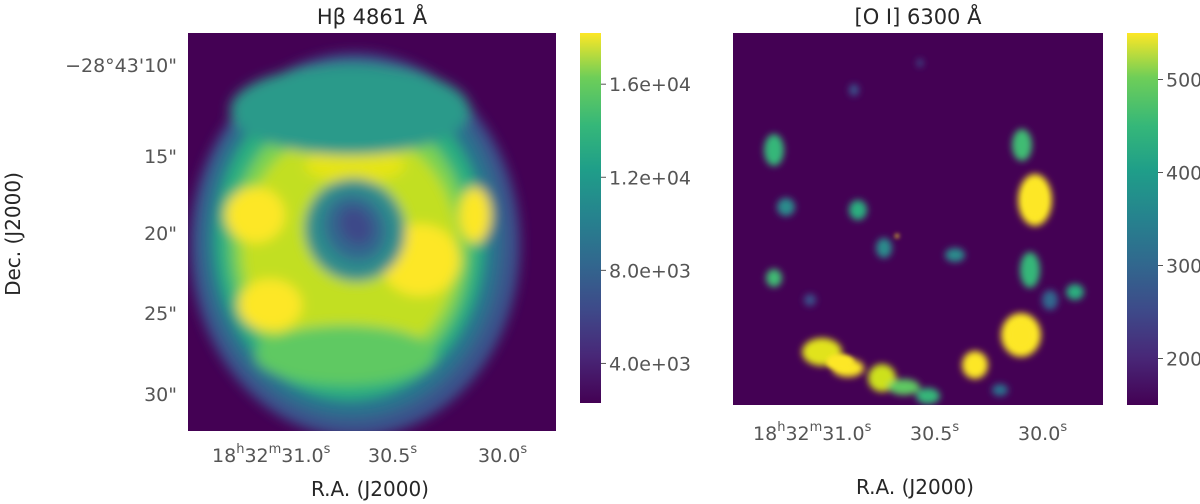  I want to click on hbeta-x-axis: 18h32m31.0s 30.5s 30.0s, so click(369, 454).